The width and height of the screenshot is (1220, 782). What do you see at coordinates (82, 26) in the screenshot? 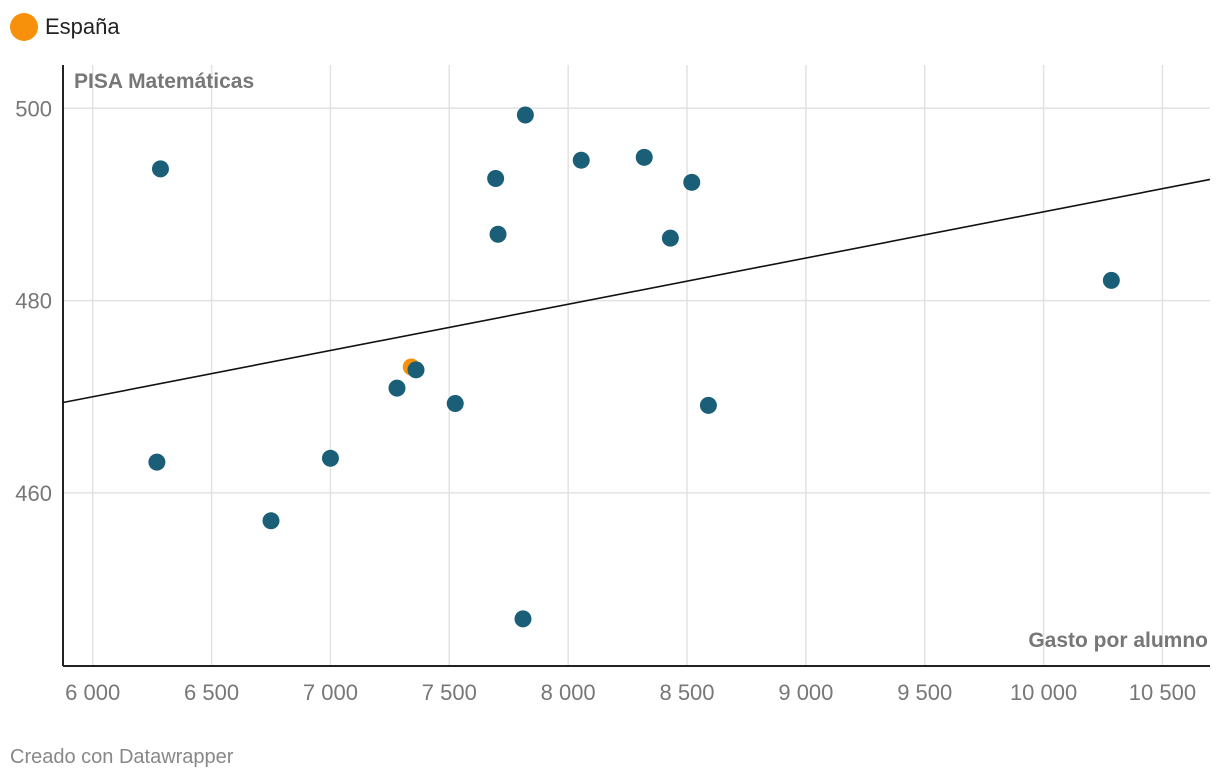
I see `legend-label-espana: España` at bounding box center [82, 26].